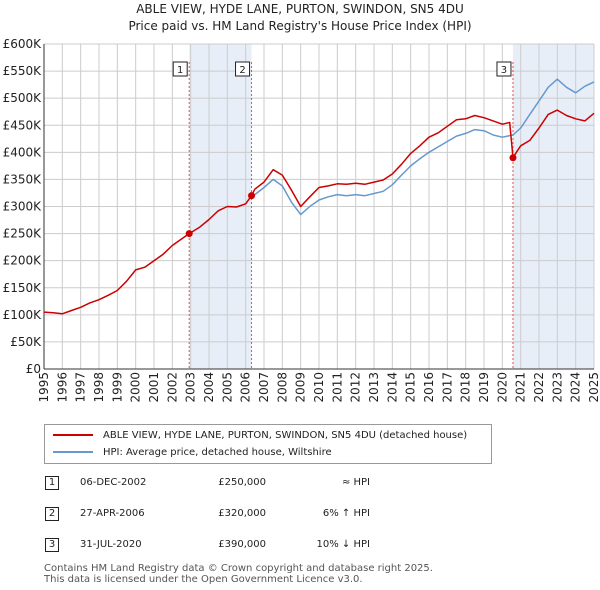 The image size is (600, 590). Describe the element at coordinates (136, 387) in the screenshot. I see `x-tick-label: 2000` at that location.